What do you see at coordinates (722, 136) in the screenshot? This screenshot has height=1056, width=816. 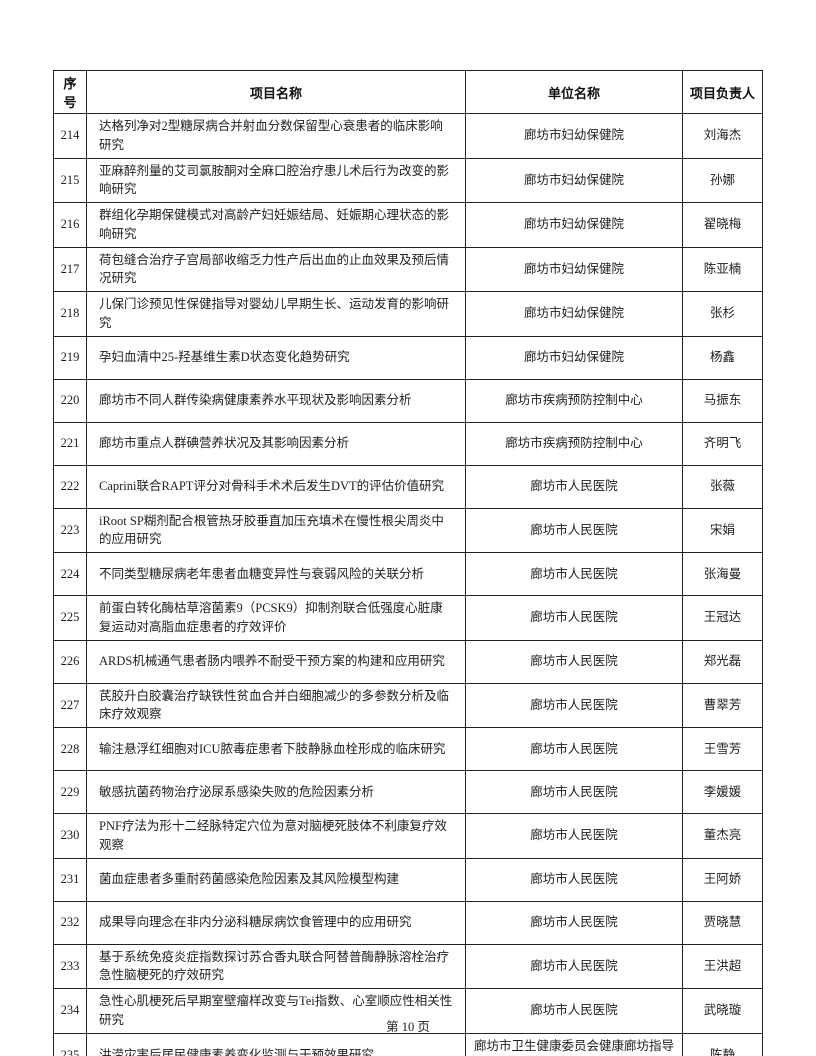 I see `row-project-leader: 刘海杰` at bounding box center [722, 136].